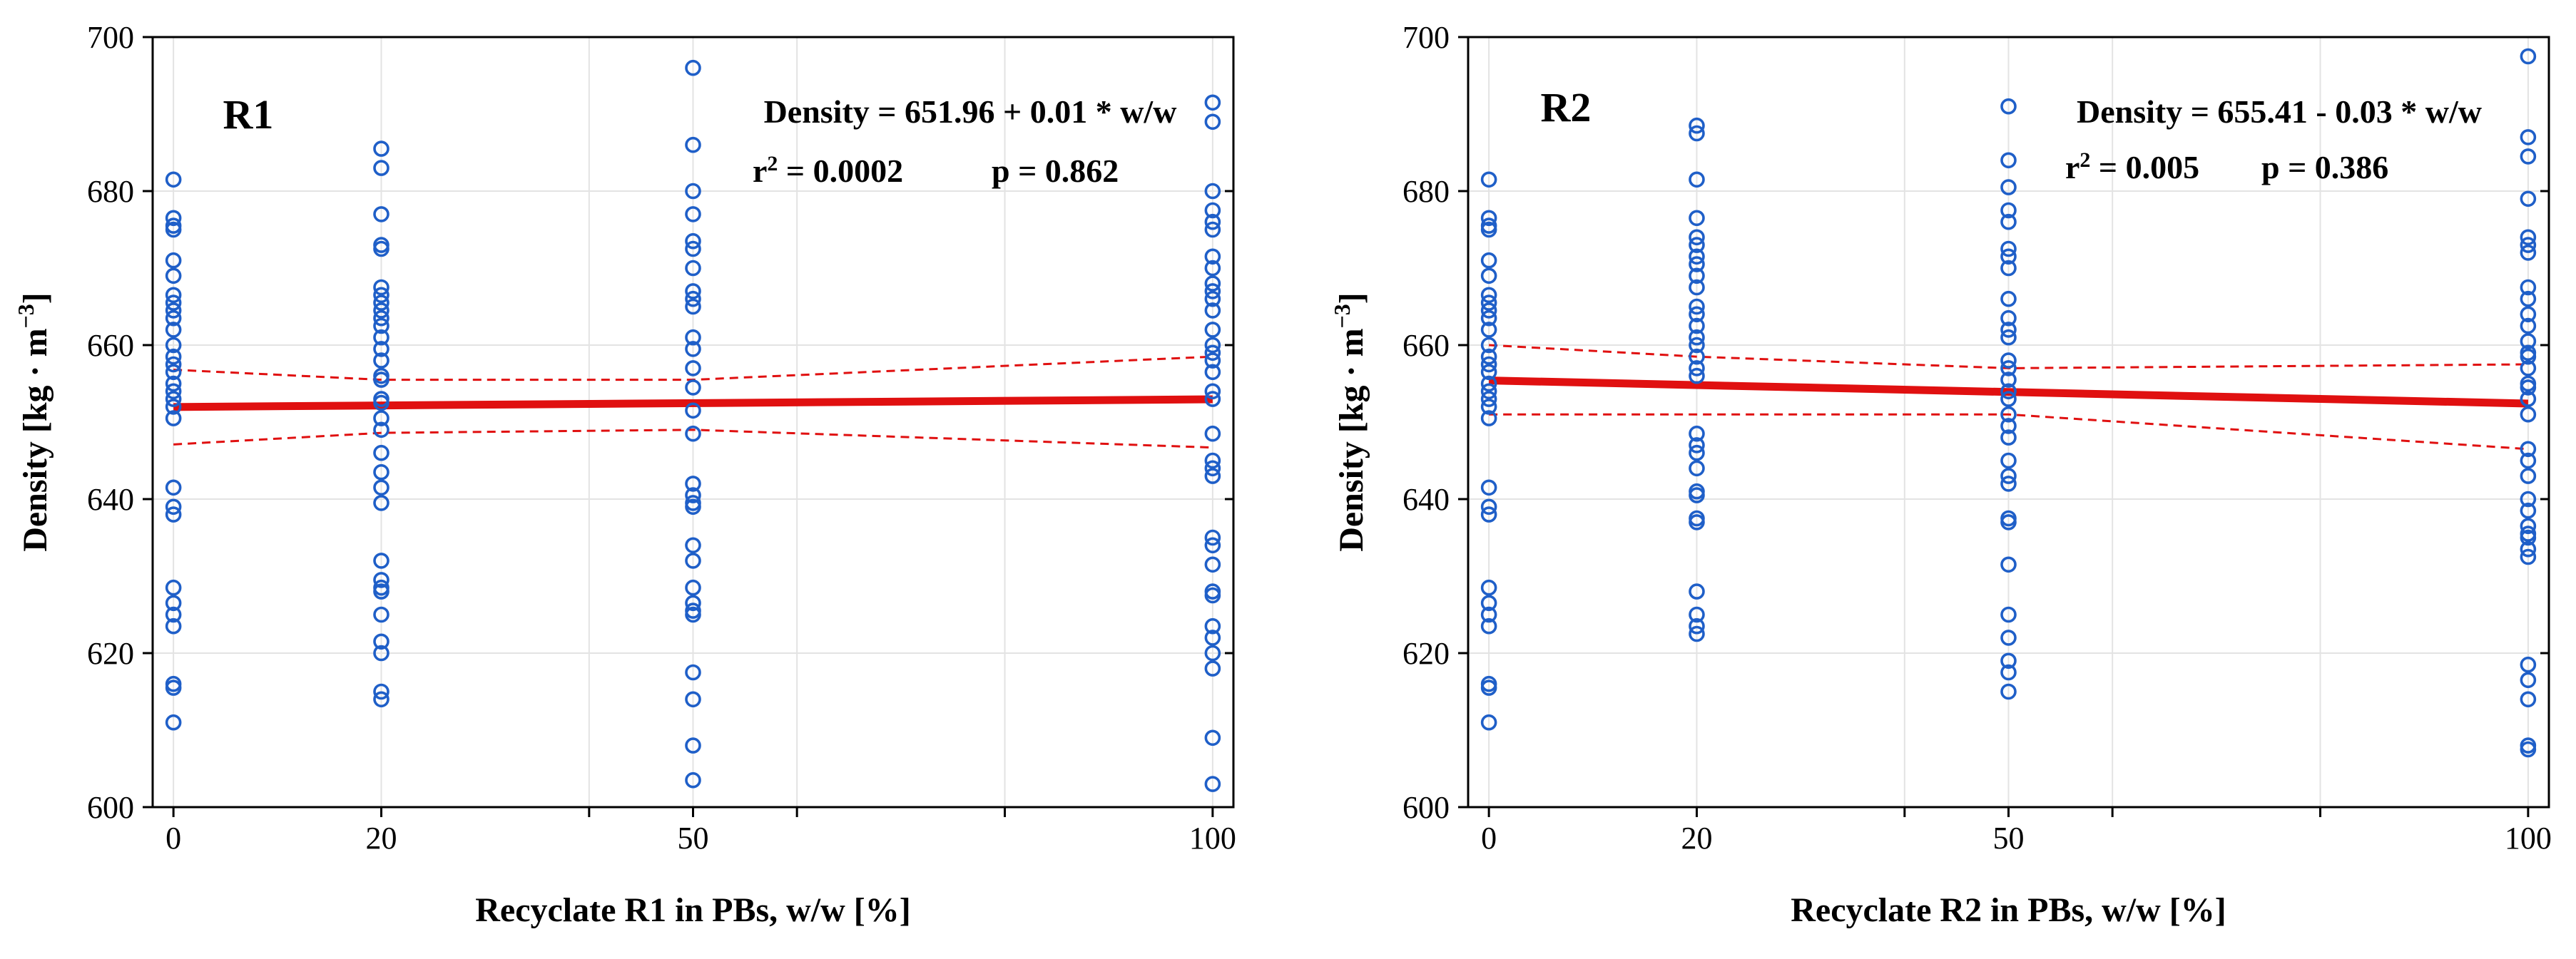  What do you see at coordinates (1566, 107) in the screenshot?
I see `panel-label: R2` at bounding box center [1566, 107].